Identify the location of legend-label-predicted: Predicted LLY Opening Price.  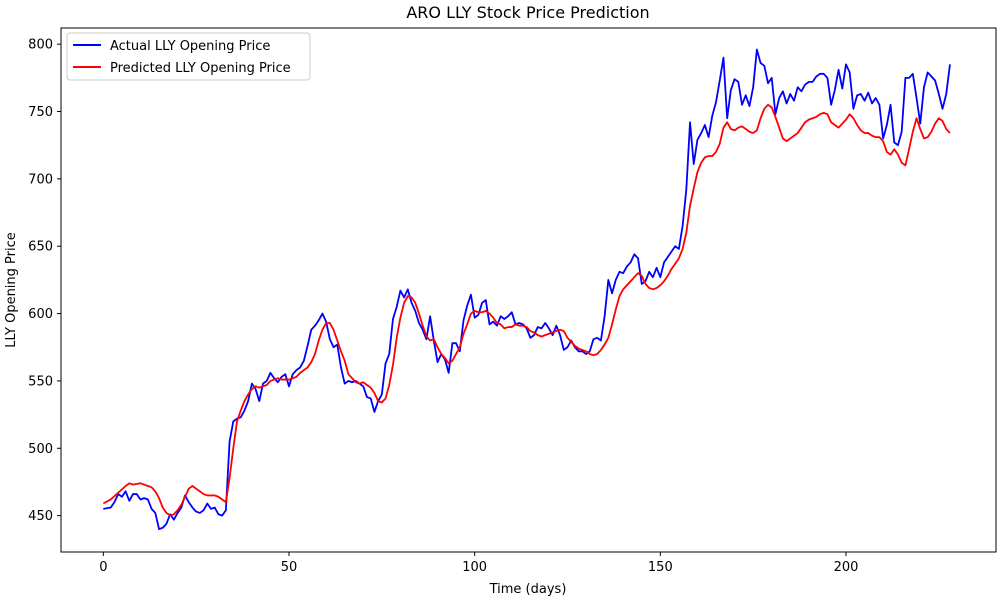
(200, 68).